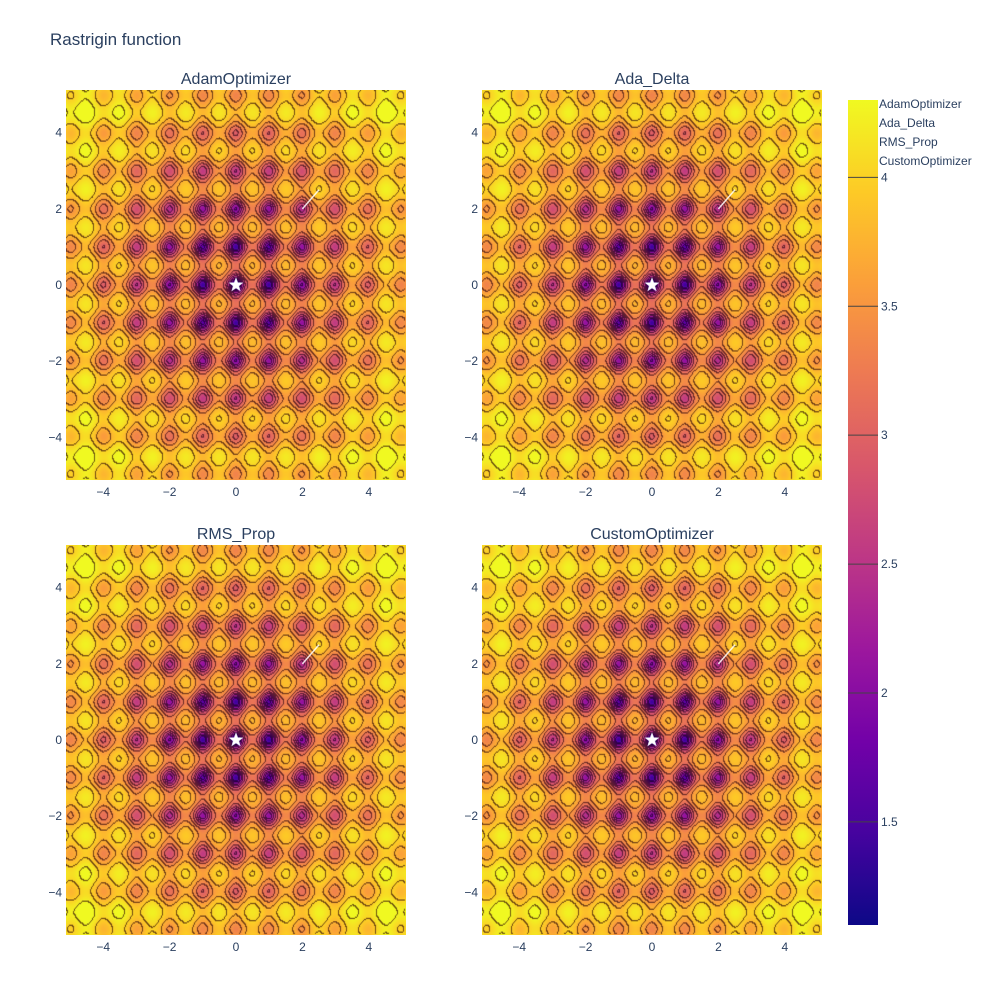 The height and width of the screenshot is (1000, 1000). Describe the element at coordinates (652, 79) in the screenshot. I see `subplot-title: Ada_Delta` at that location.